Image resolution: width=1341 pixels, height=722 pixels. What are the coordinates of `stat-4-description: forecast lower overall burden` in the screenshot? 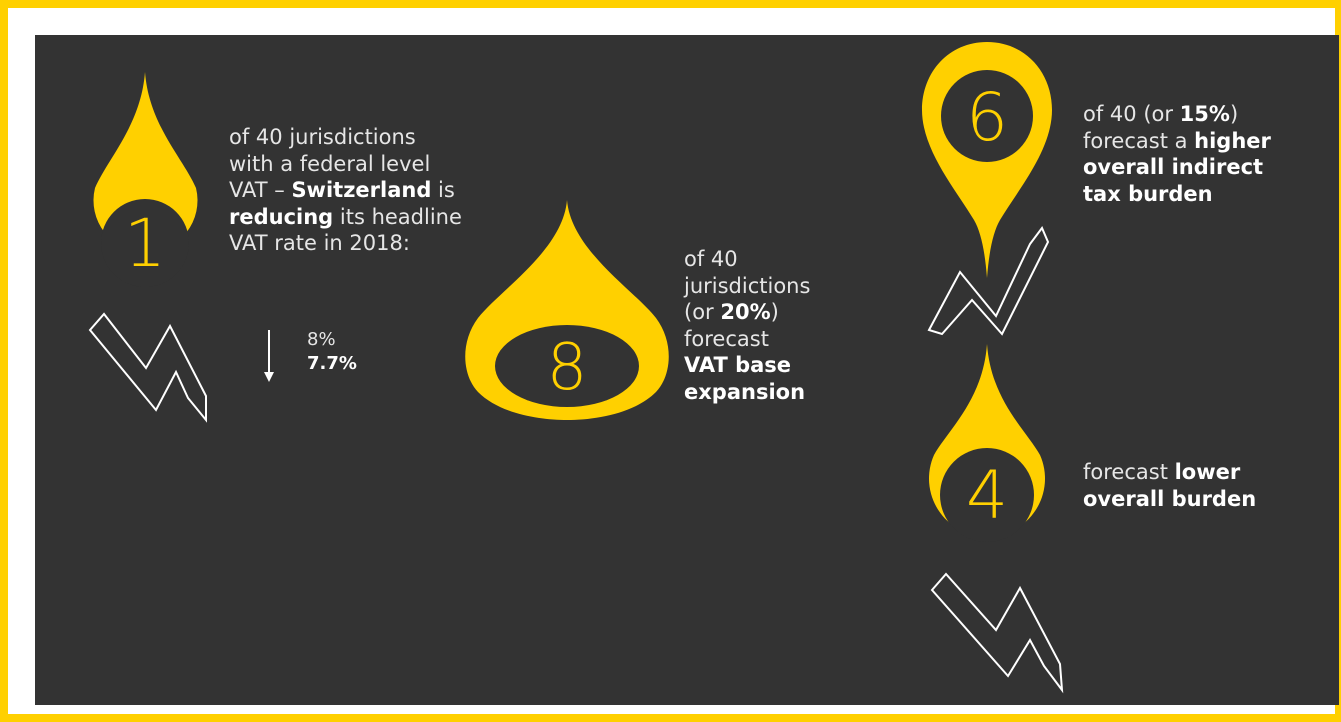 It's located at (1169, 485).